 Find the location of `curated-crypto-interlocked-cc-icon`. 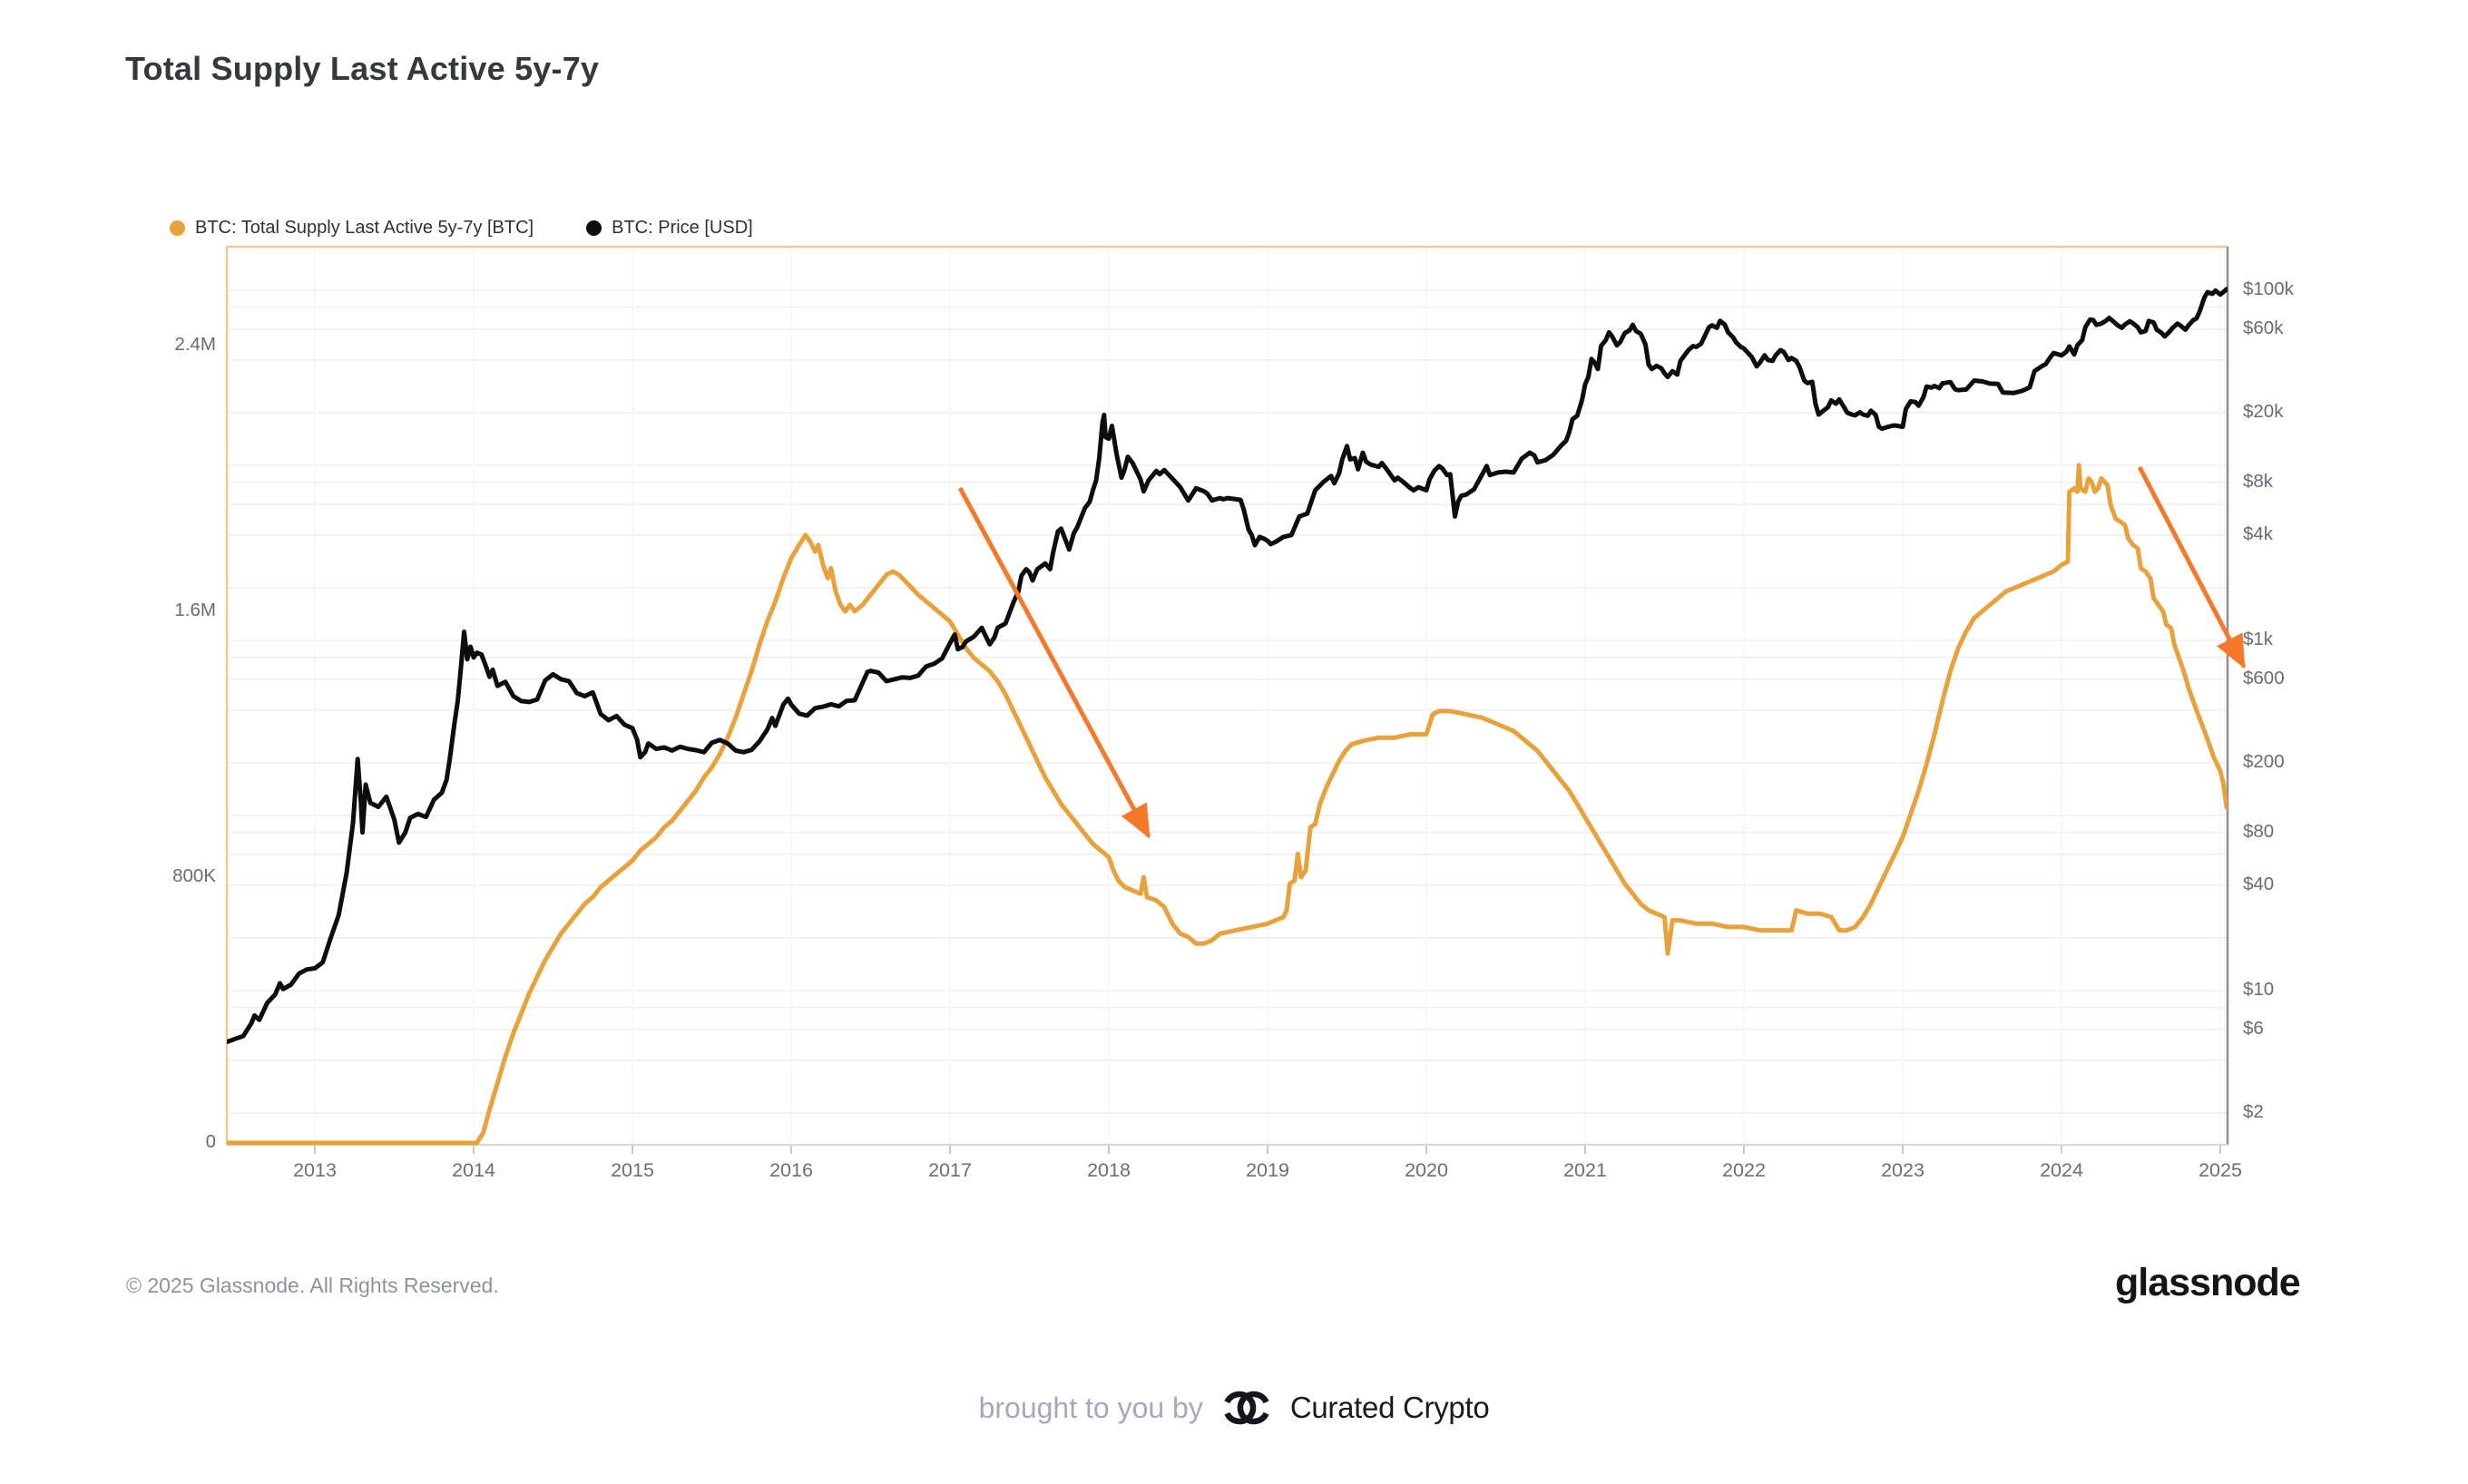

curated-crypto-interlocked-cc-icon is located at coordinates (1246, 1408).